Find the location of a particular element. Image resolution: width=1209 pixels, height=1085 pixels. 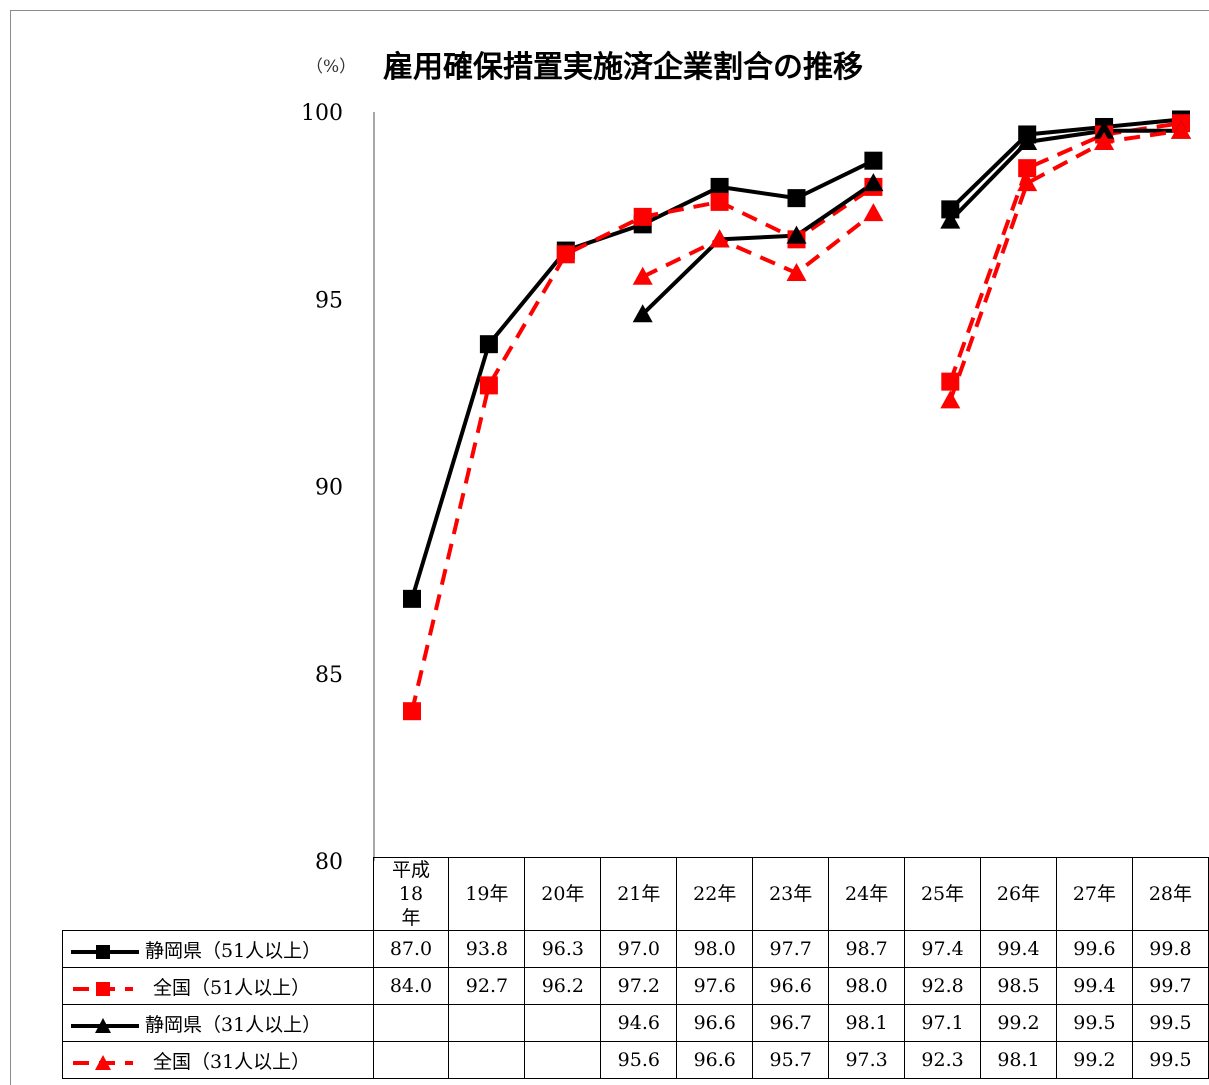

table-cell: 92.7 is located at coordinates (487, 986).